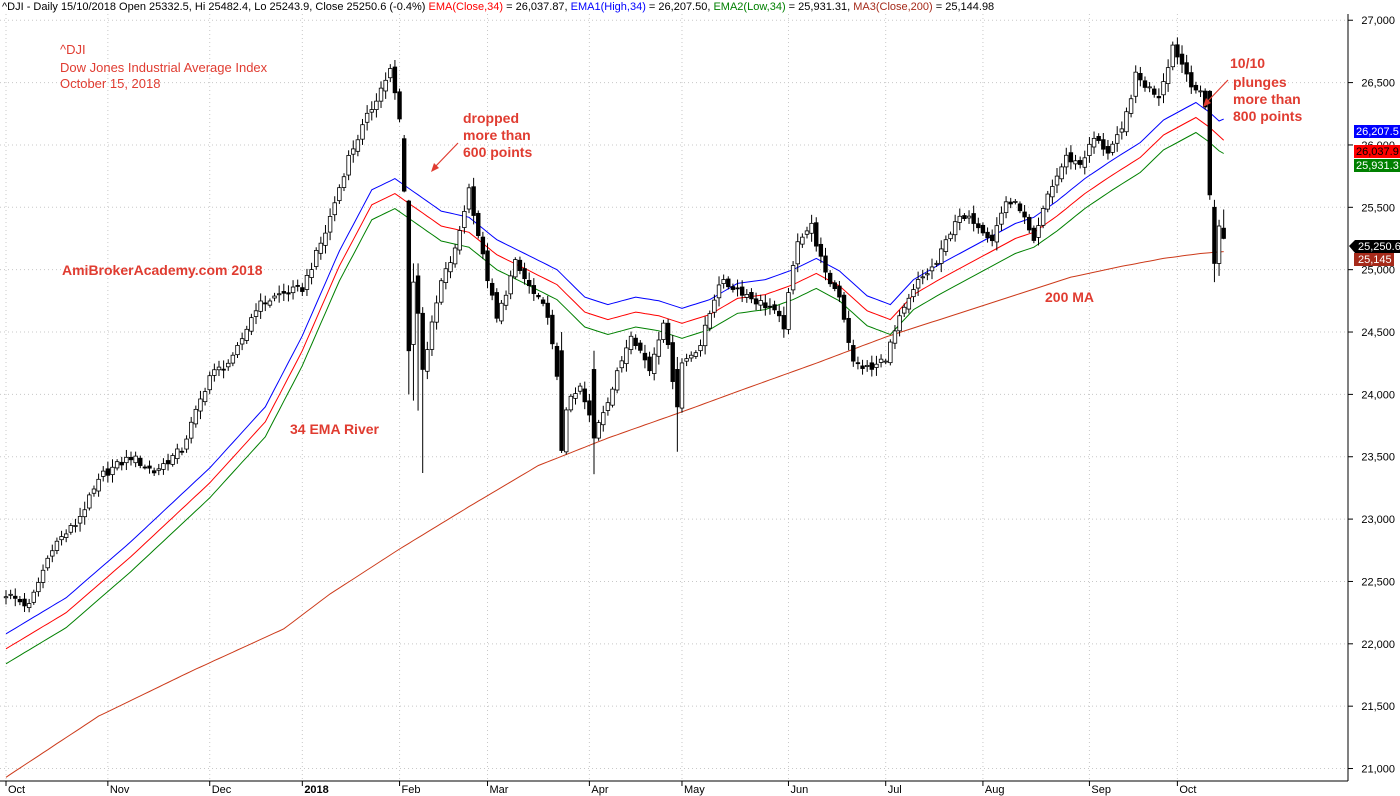 The image size is (1400, 796). I want to click on tag-last-close-text: 25,250.6, so click(1379, 247).